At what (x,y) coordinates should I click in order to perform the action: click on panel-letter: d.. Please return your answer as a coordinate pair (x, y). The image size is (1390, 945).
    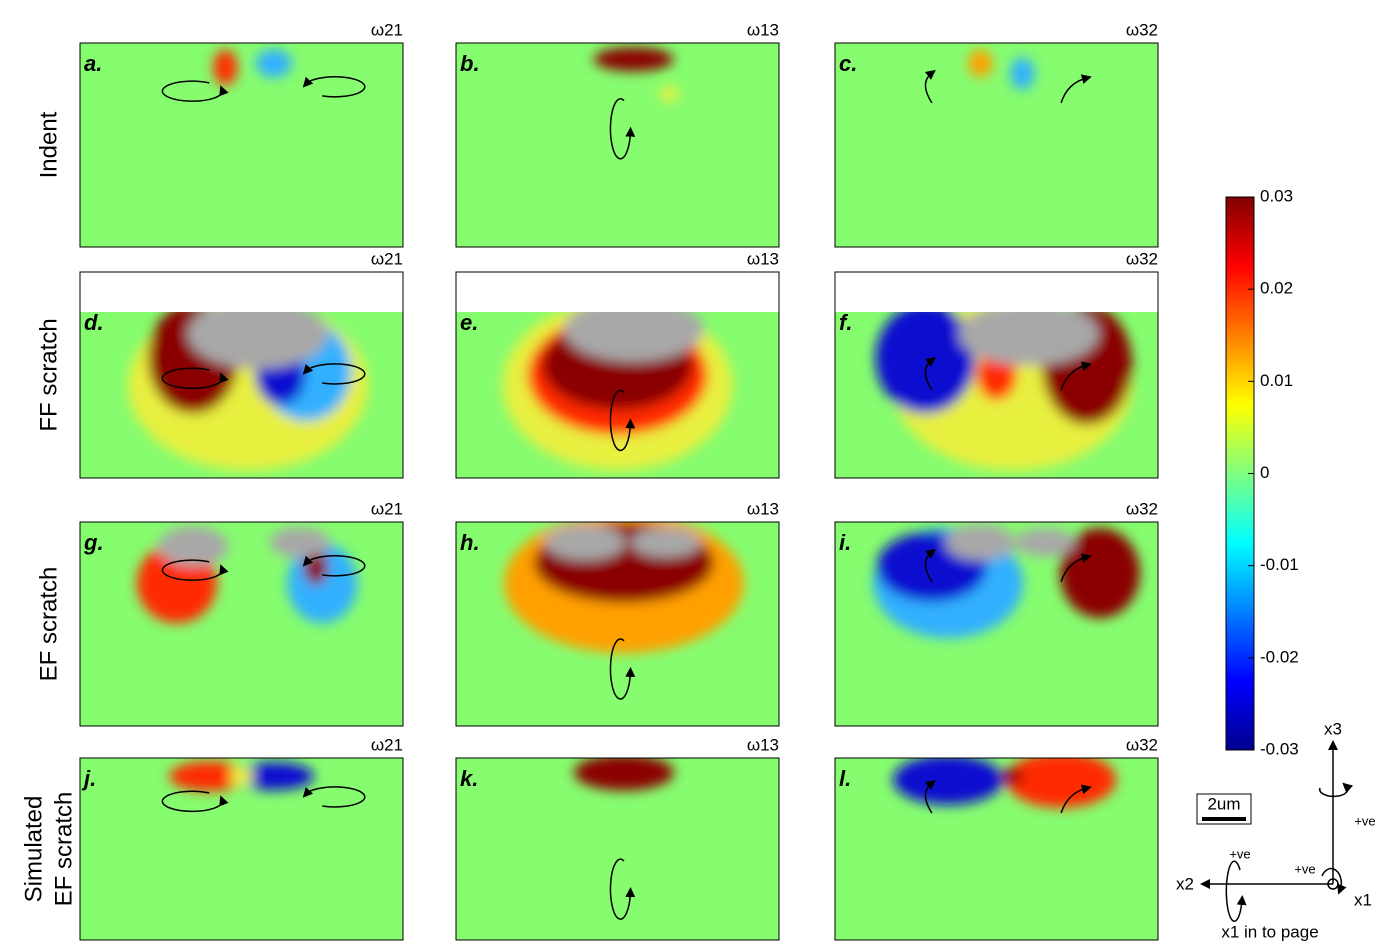
    Looking at the image, I should click on (94, 322).